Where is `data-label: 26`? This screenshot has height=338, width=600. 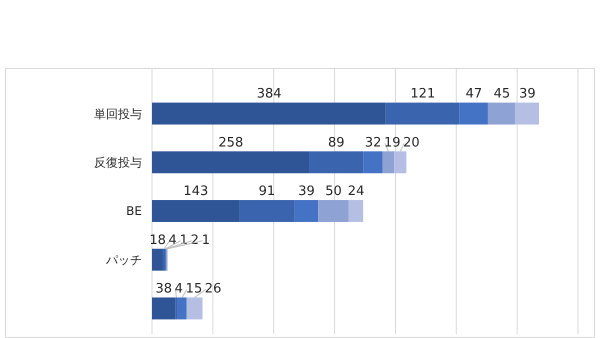
data-label: 26 is located at coordinates (213, 288).